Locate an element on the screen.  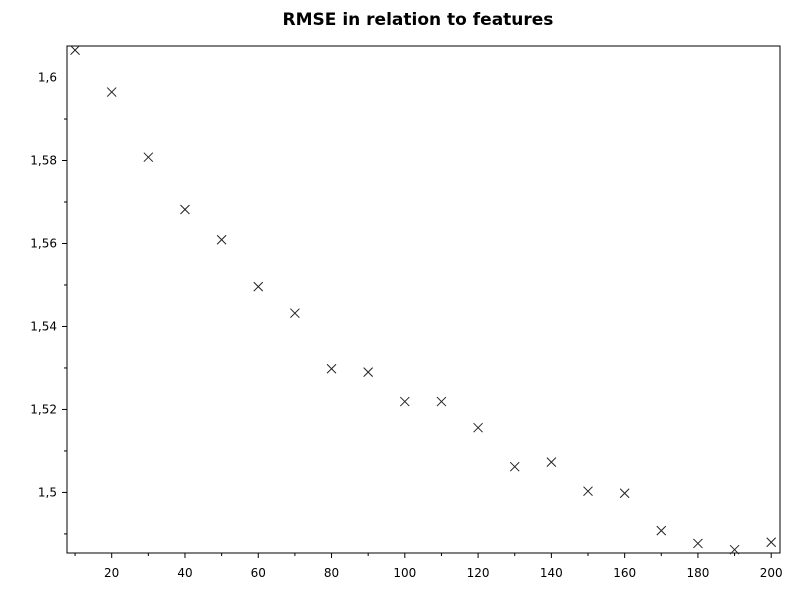
x-tick-label: 180 is located at coordinates (697, 573).